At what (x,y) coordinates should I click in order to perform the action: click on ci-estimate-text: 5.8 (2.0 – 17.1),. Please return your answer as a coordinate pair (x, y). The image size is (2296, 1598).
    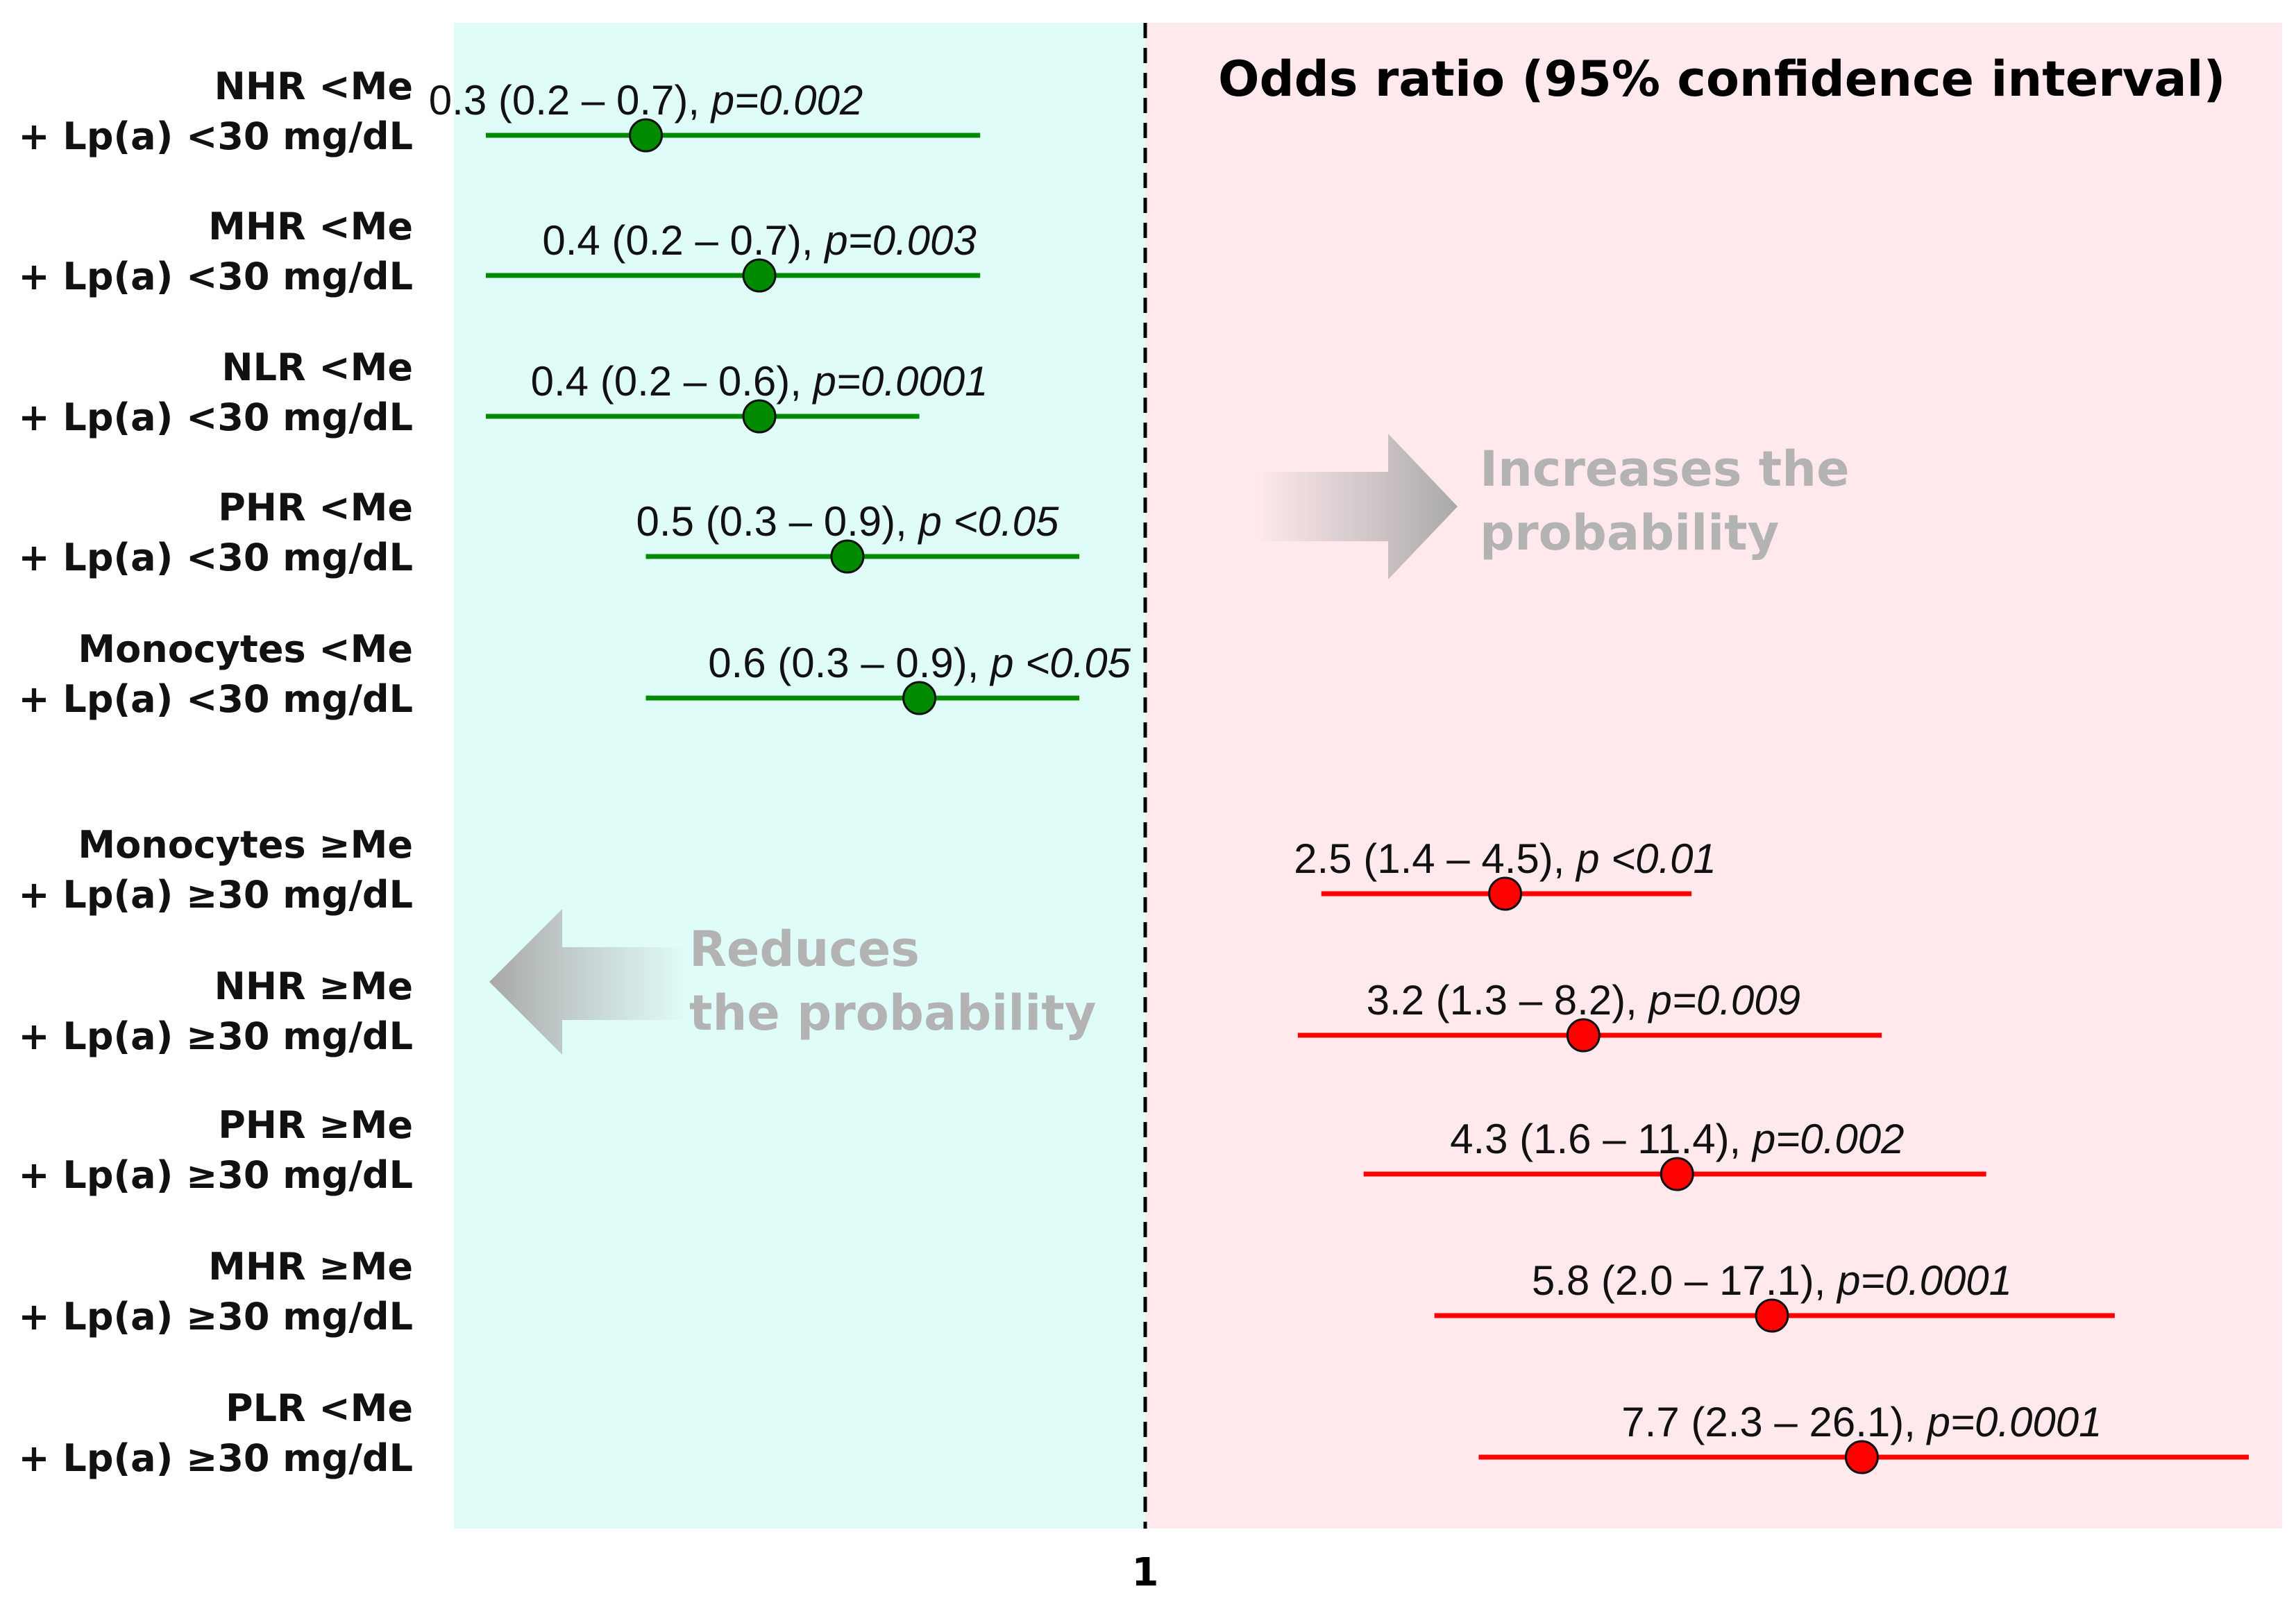
    Looking at the image, I should click on (1684, 1280).